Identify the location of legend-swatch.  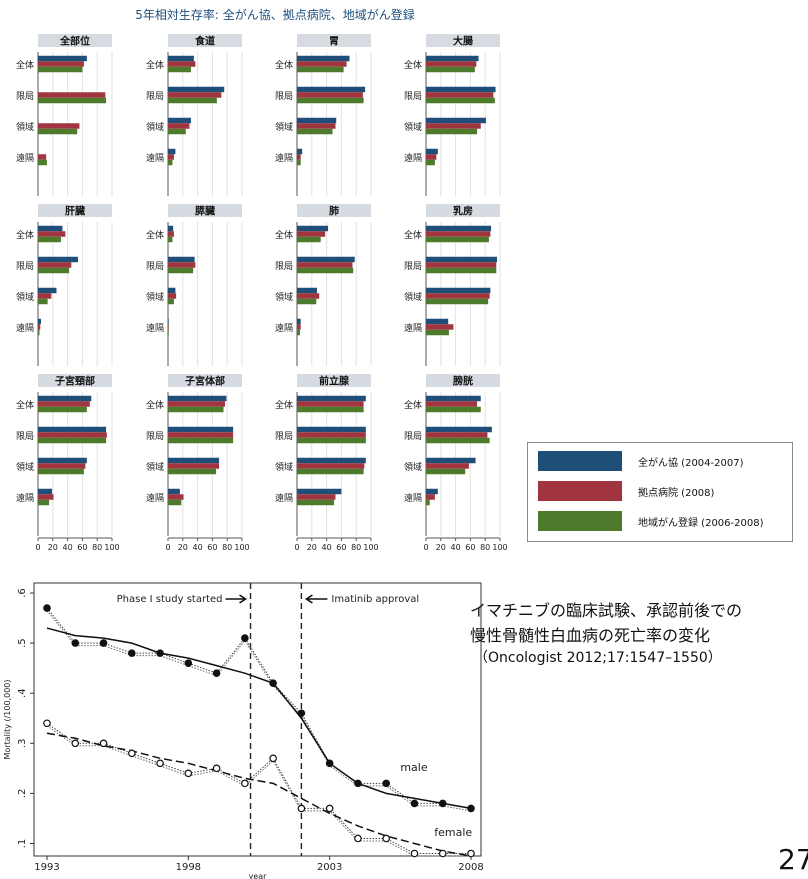
(580, 461).